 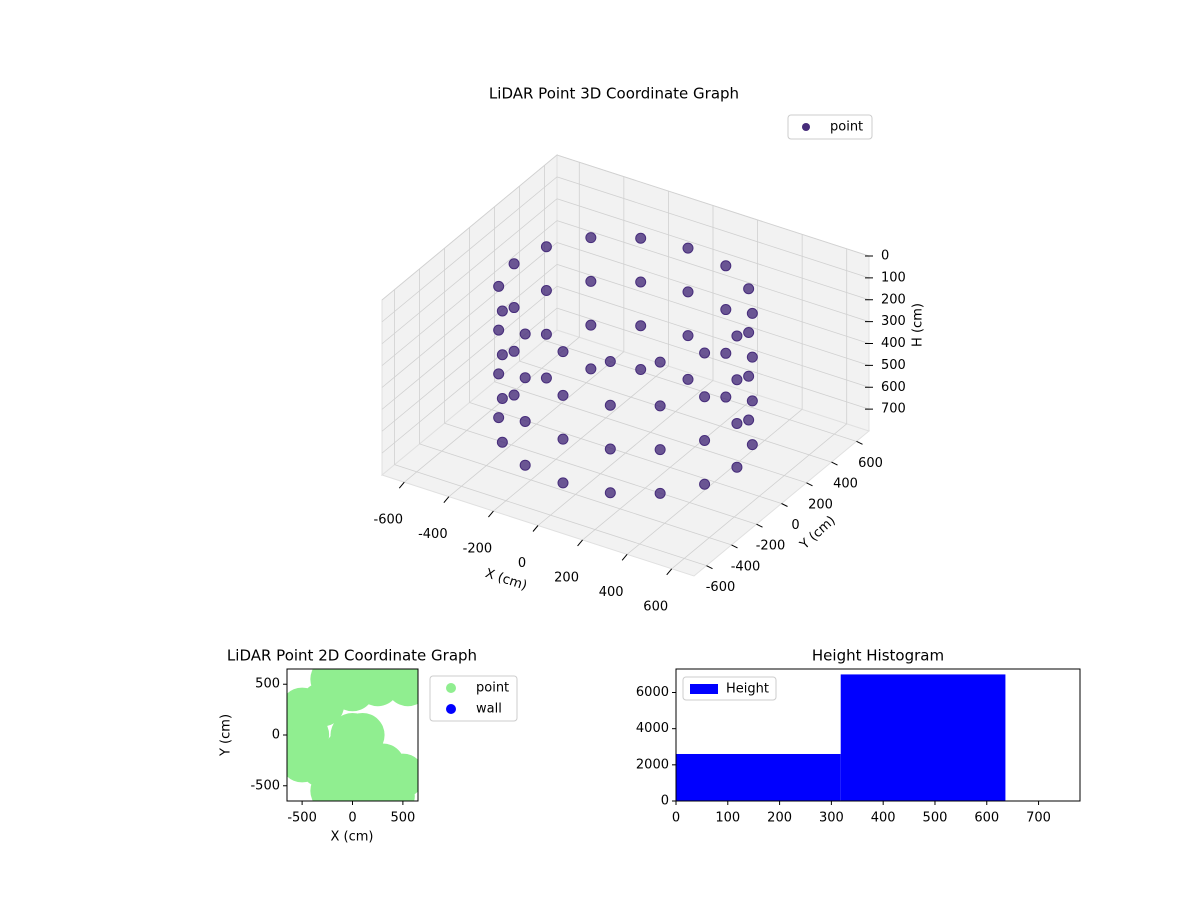 What do you see at coordinates (893, 277) in the screenshot?
I see `z-tick-label: 100` at bounding box center [893, 277].